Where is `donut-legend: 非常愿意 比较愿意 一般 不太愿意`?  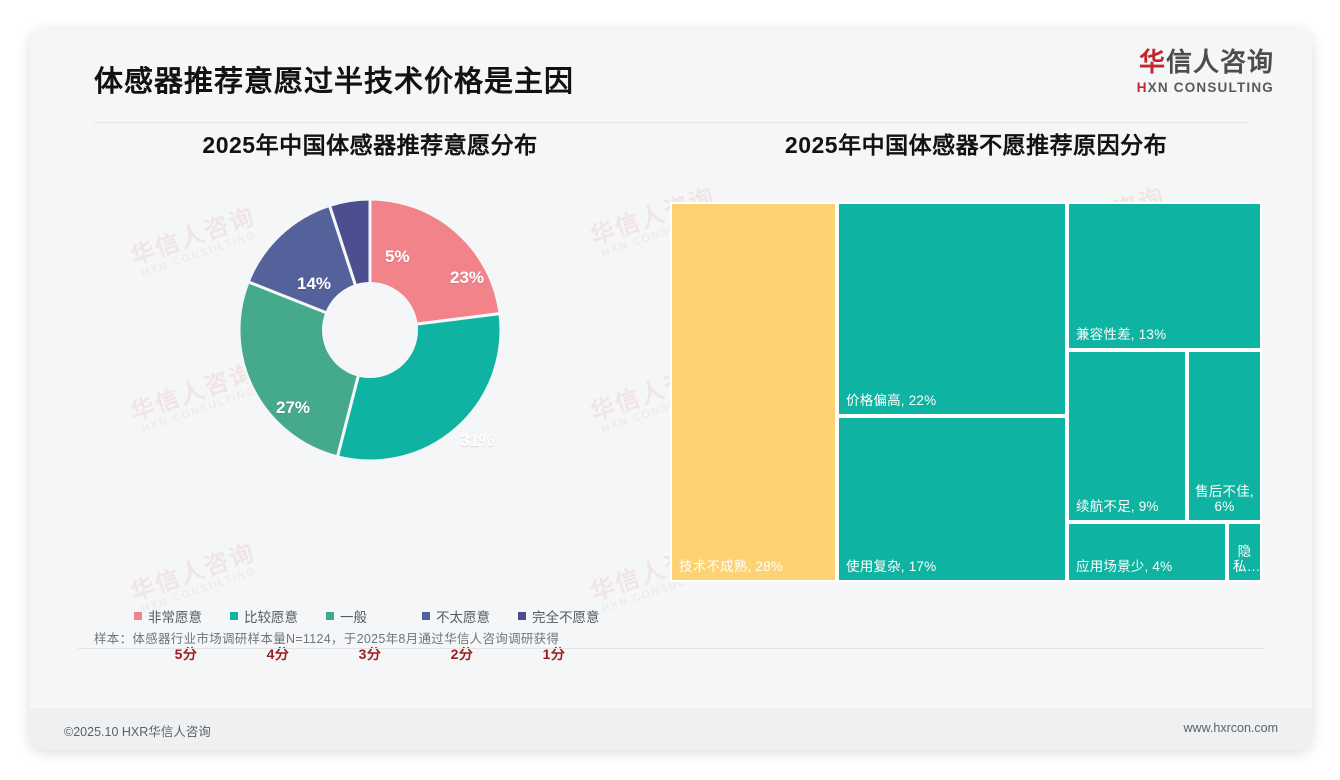 donut-legend: 非常愿意 比较愿意 一般 不太愿意 is located at coordinates (370, 616).